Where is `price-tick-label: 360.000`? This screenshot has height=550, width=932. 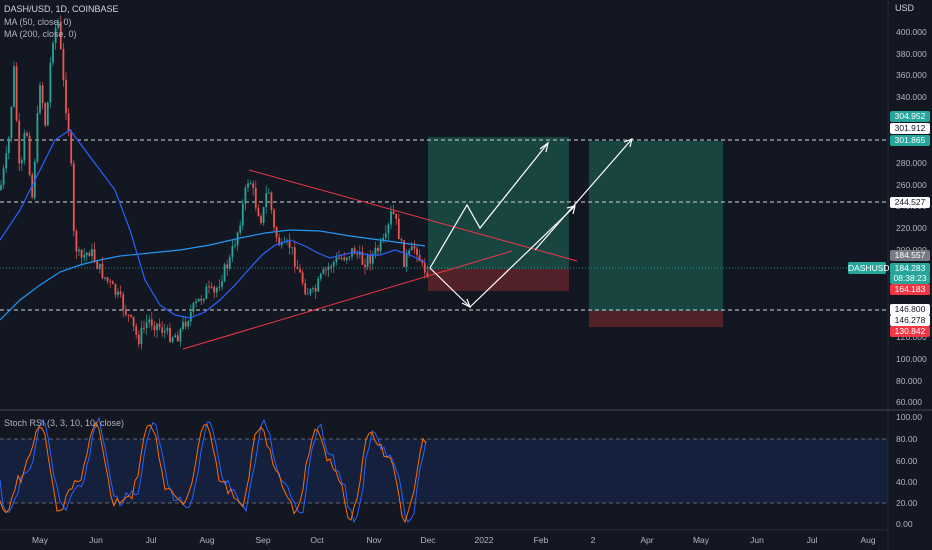
price-tick-label: 360.000 is located at coordinates (911, 75).